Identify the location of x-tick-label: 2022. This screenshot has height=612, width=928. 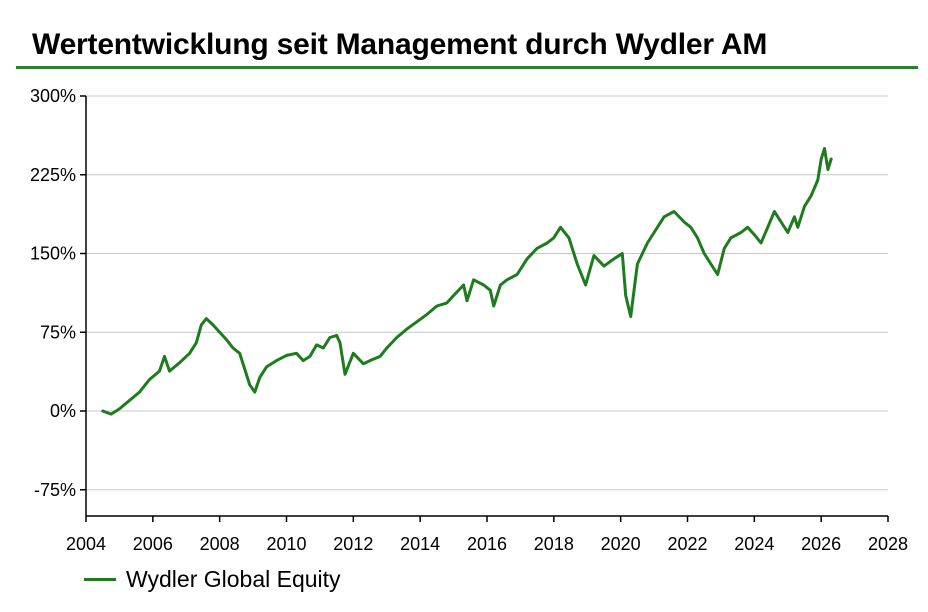
(687, 544).